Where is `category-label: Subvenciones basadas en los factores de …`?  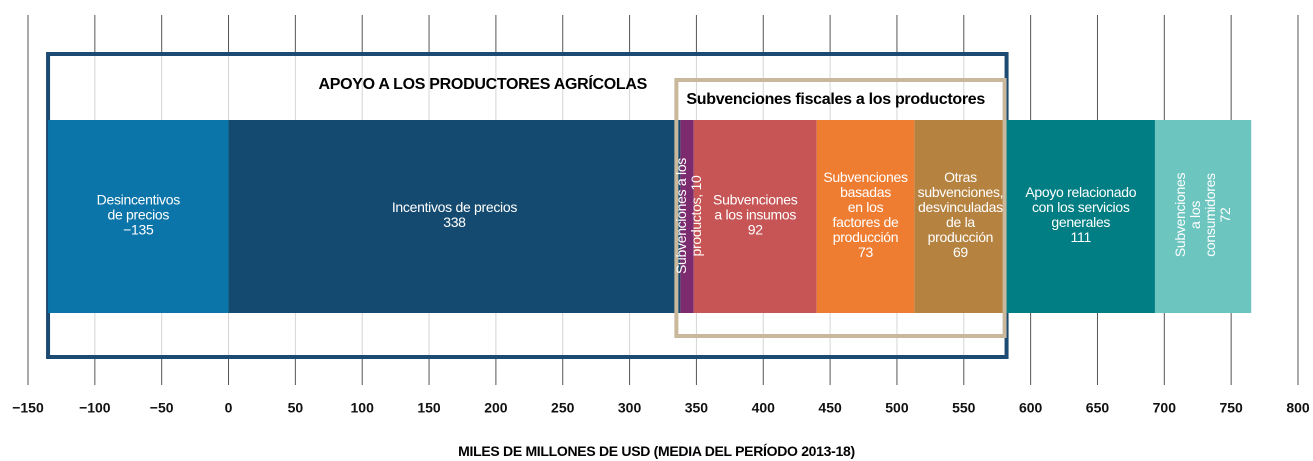 category-label: Subvenciones basadas en los factores de … is located at coordinates (865, 207).